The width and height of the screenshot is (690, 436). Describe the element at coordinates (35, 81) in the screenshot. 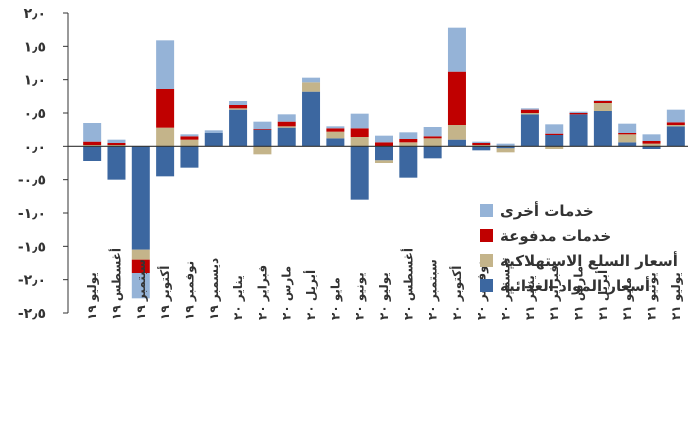

I see `y-tick-label: ١٫٠` at that location.